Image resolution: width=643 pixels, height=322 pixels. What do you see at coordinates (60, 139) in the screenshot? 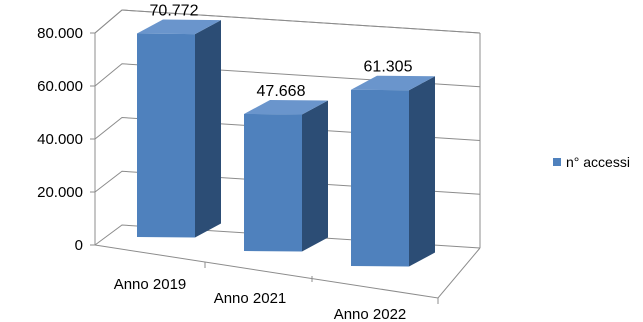
I see `y-tick-label: 40.000` at bounding box center [60, 139].